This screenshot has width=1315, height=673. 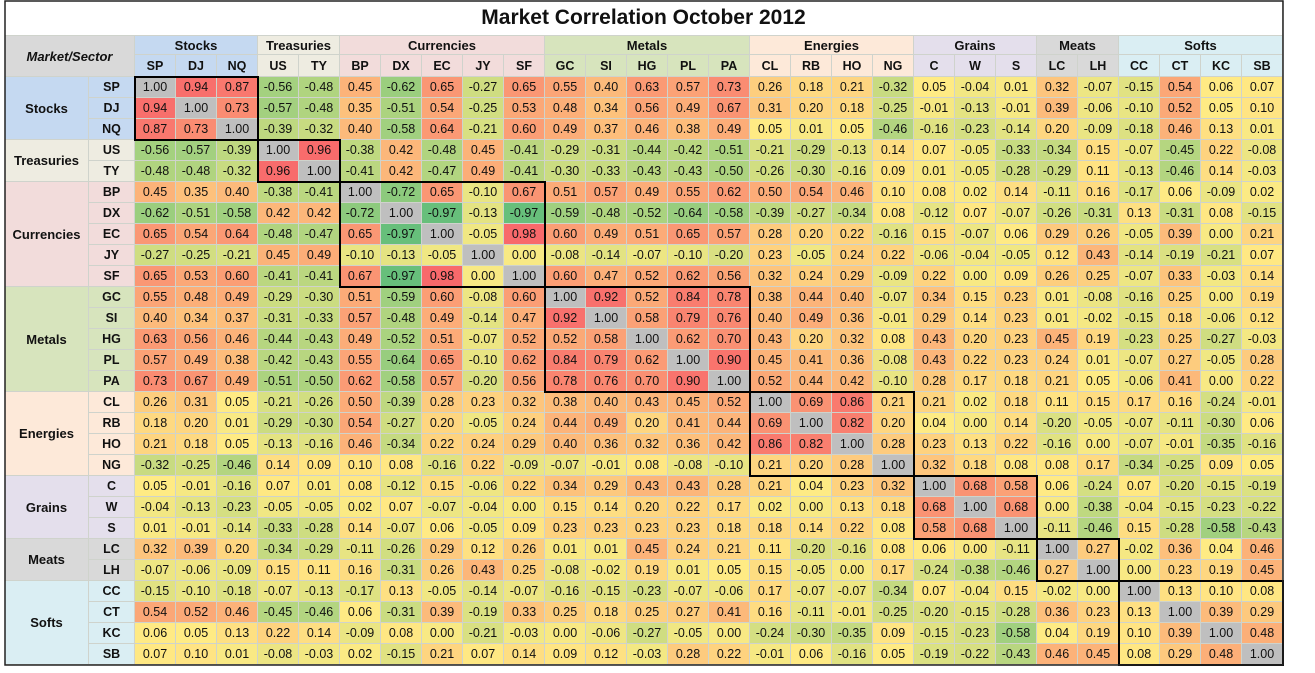 What do you see at coordinates (442, 129) in the screenshot?
I see `heatmap-cell: 0.64` at bounding box center [442, 129].